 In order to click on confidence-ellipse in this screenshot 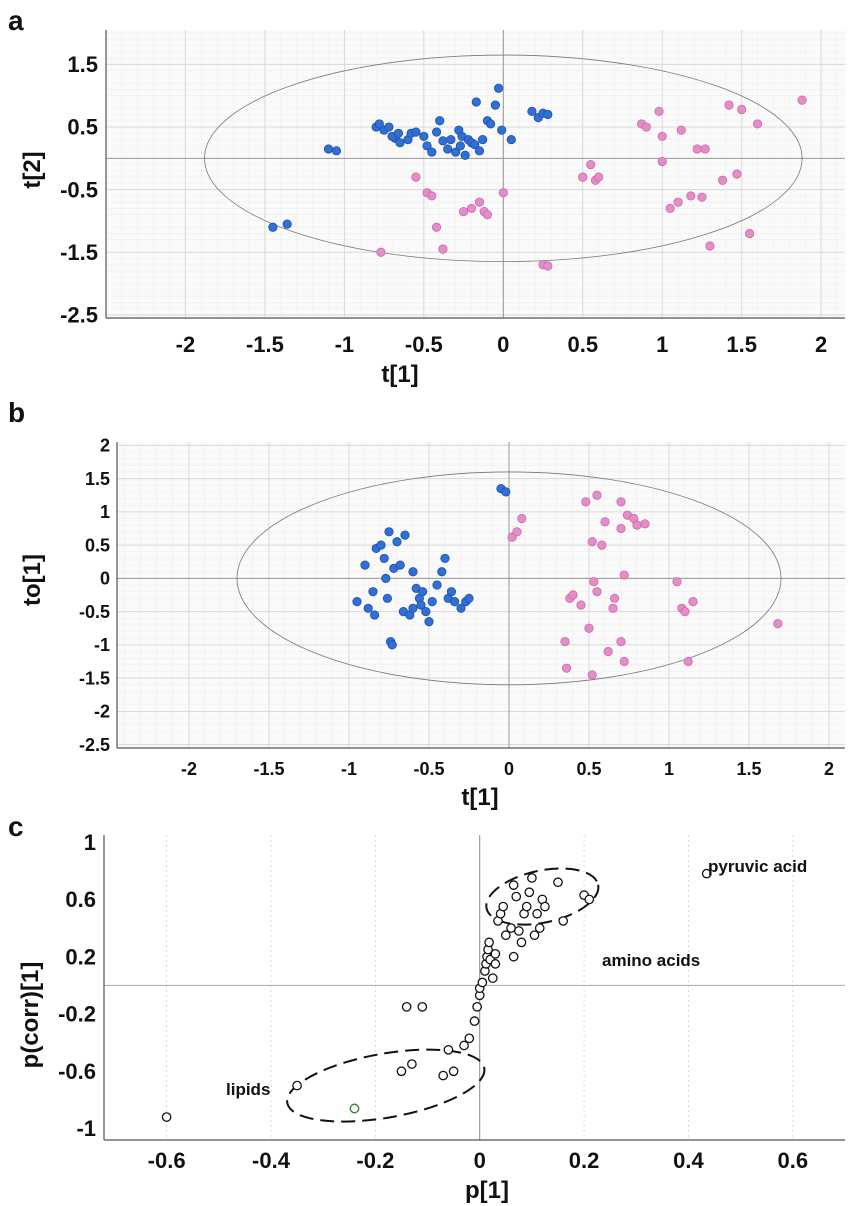, I will do `click(509, 578)`.